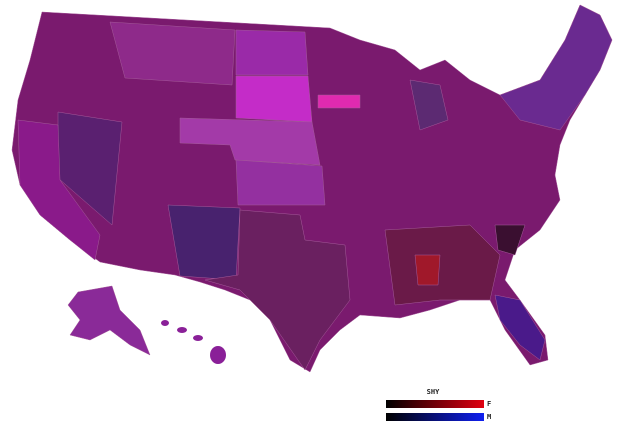 The image size is (620, 425). I want to click on region-southcarolina, so click(510, 240).